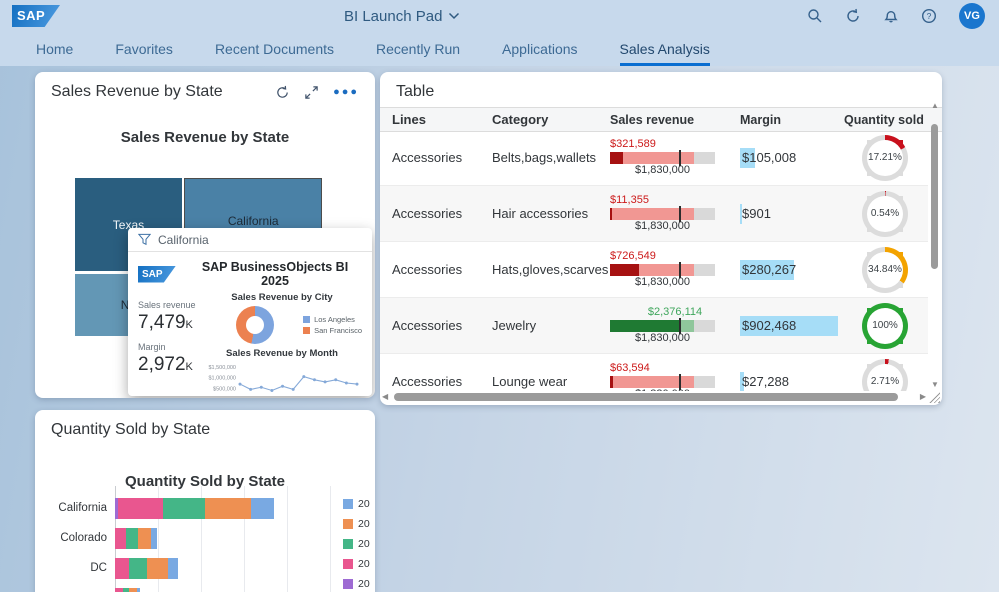  What do you see at coordinates (934, 397) in the screenshot?
I see `resize-grip` at bounding box center [934, 397].